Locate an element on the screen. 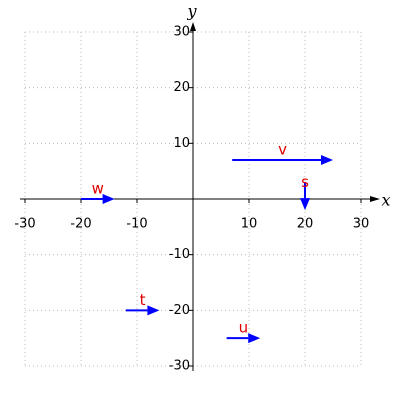  vector-label: w is located at coordinates (98, 189).